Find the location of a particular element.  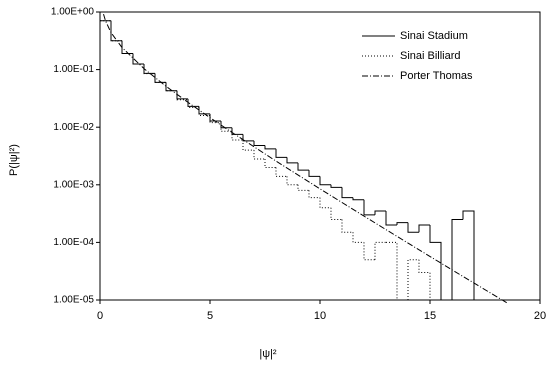

x-tick-label: 5 is located at coordinates (210, 316).